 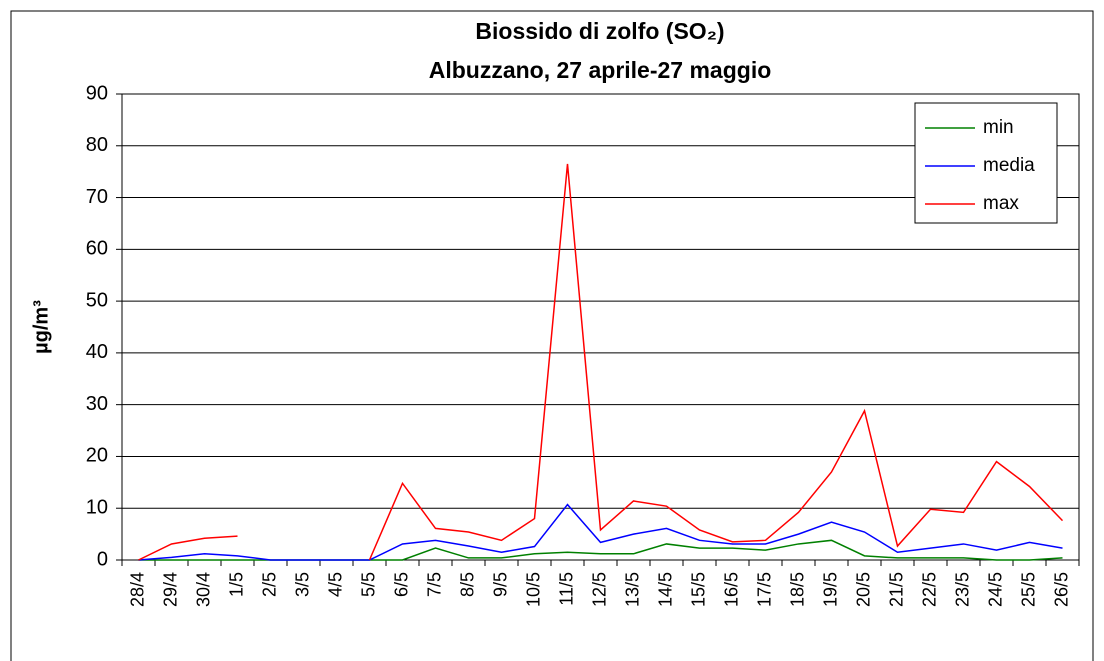 I want to click on x-tick-label: 10/5, so click(x=533, y=589).